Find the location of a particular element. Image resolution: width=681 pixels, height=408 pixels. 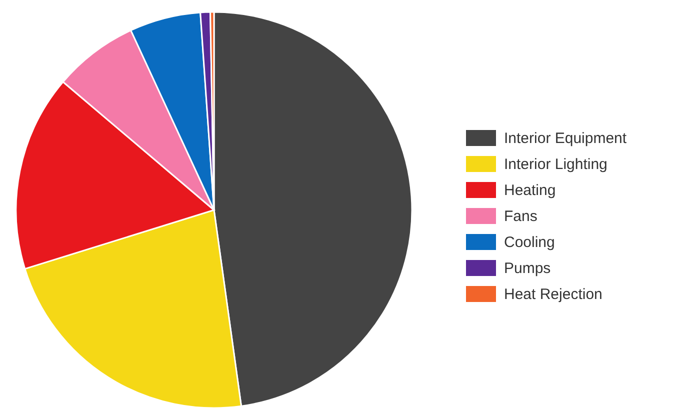

legend-label: Heat Rejection is located at coordinates (553, 294).